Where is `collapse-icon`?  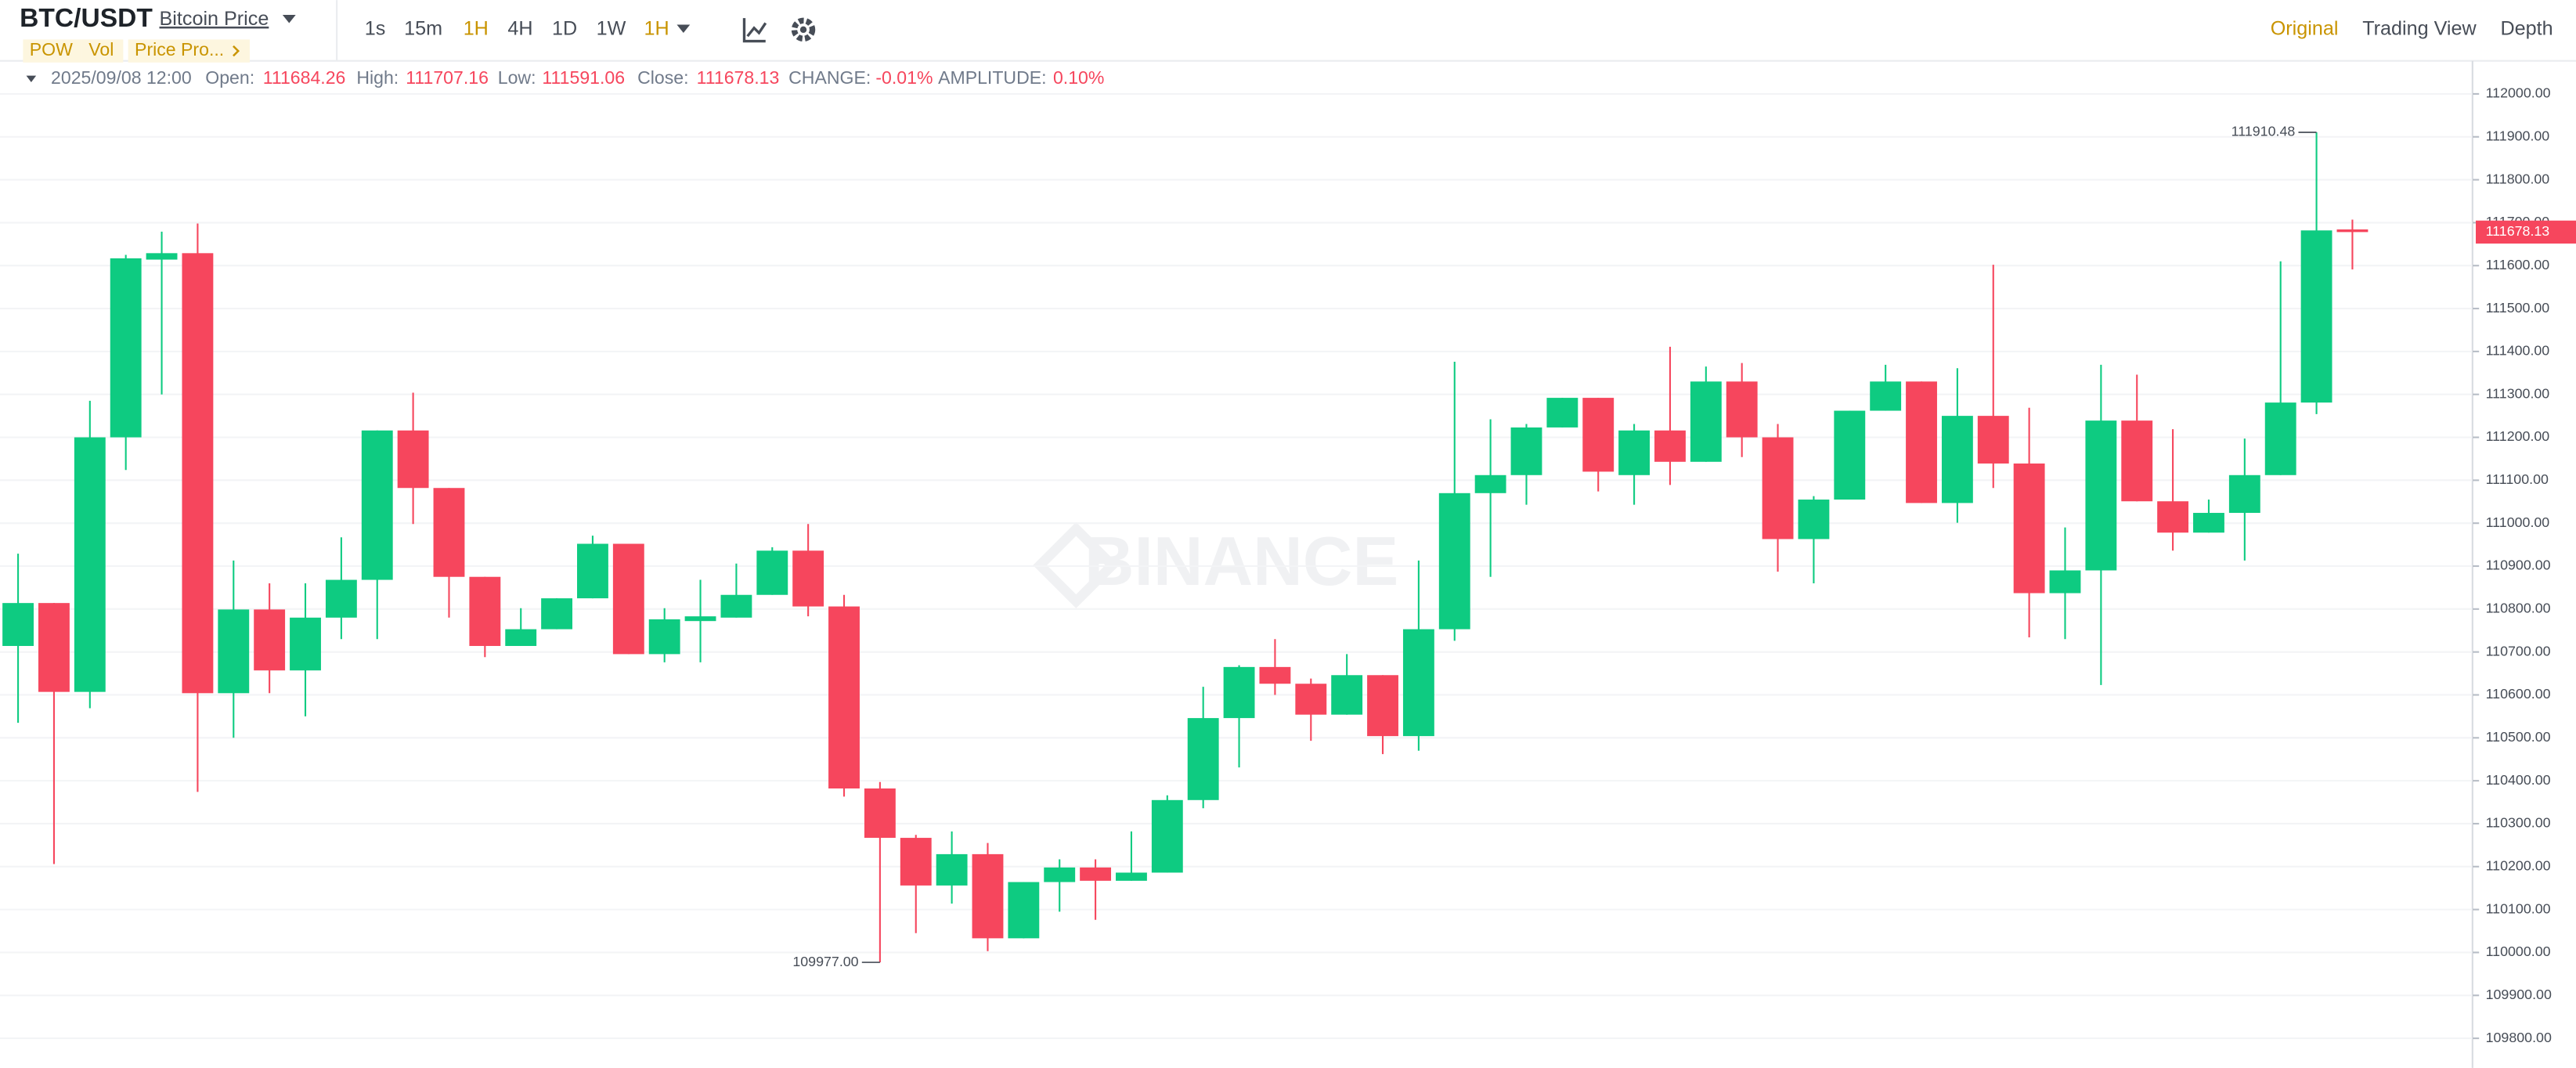
collapse-icon is located at coordinates (31, 78).